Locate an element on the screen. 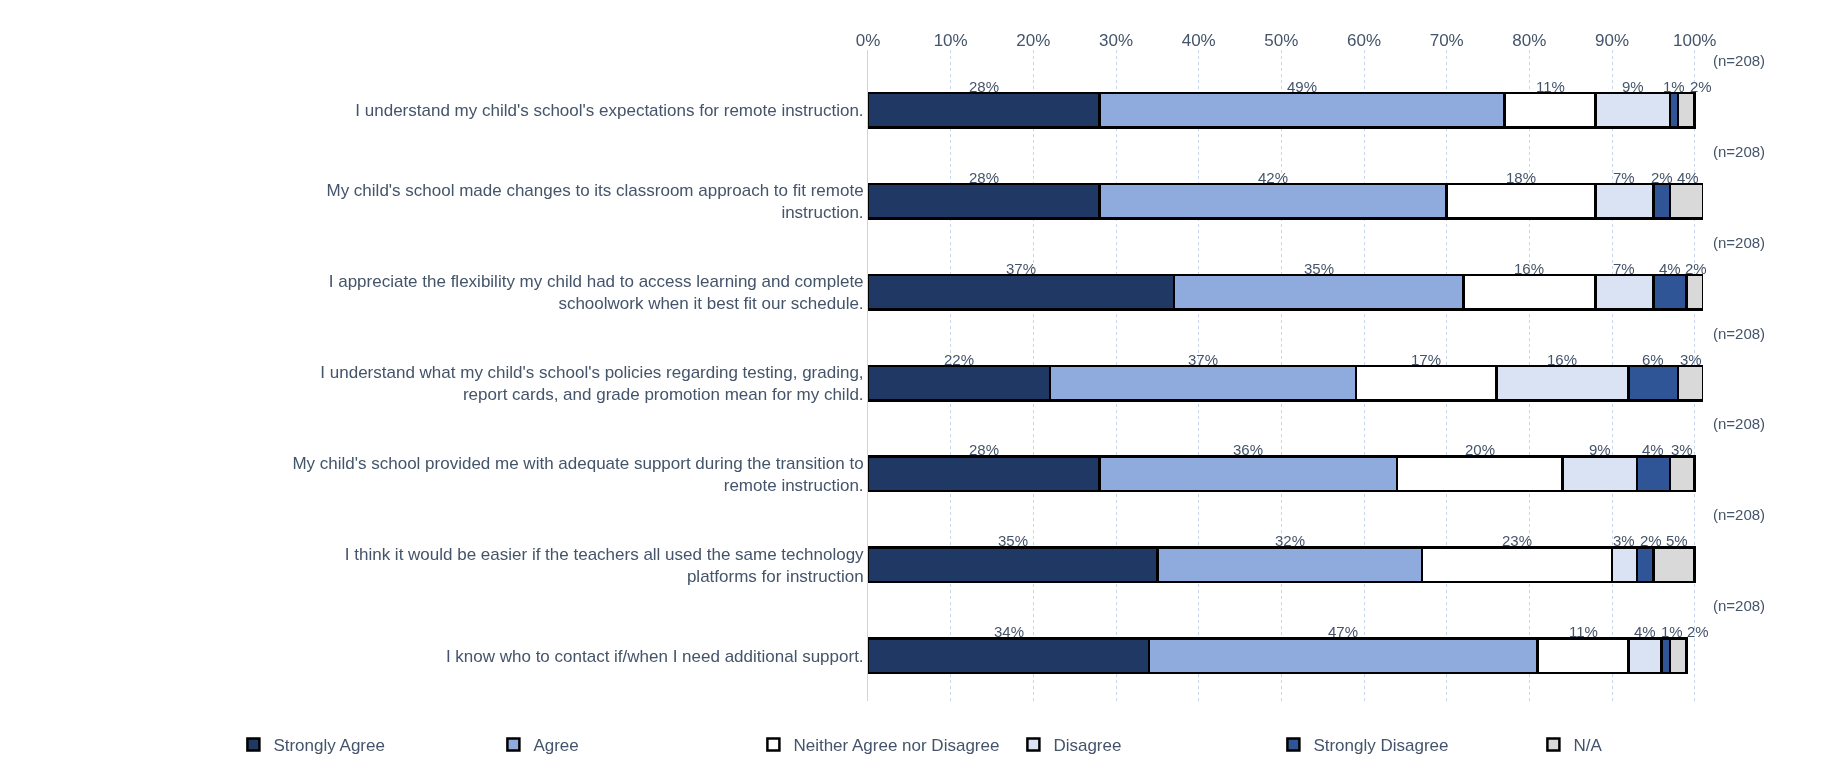 This screenshot has width=1843, height=775. x-tick-label: 30% is located at coordinates (1116, 40).